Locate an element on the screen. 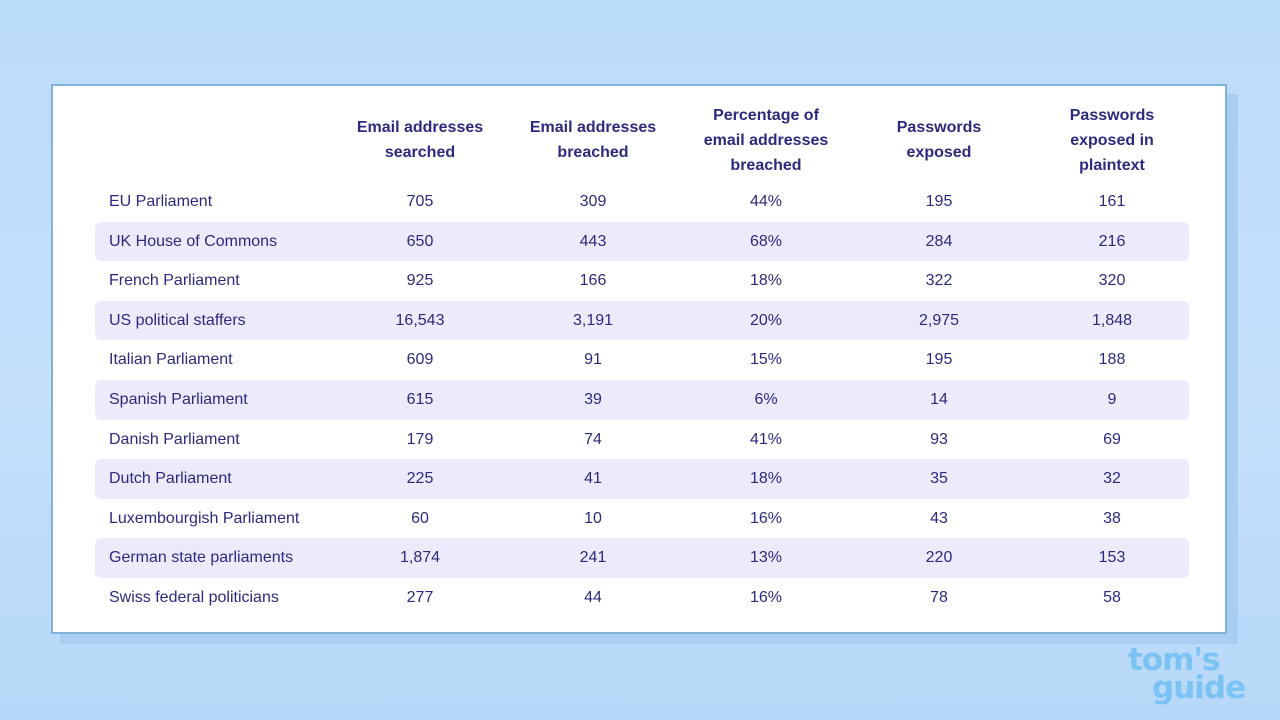 The width and height of the screenshot is (1280, 720). table-row: UK House of Commons 650 443 68% 284 216 is located at coordinates (642, 241).